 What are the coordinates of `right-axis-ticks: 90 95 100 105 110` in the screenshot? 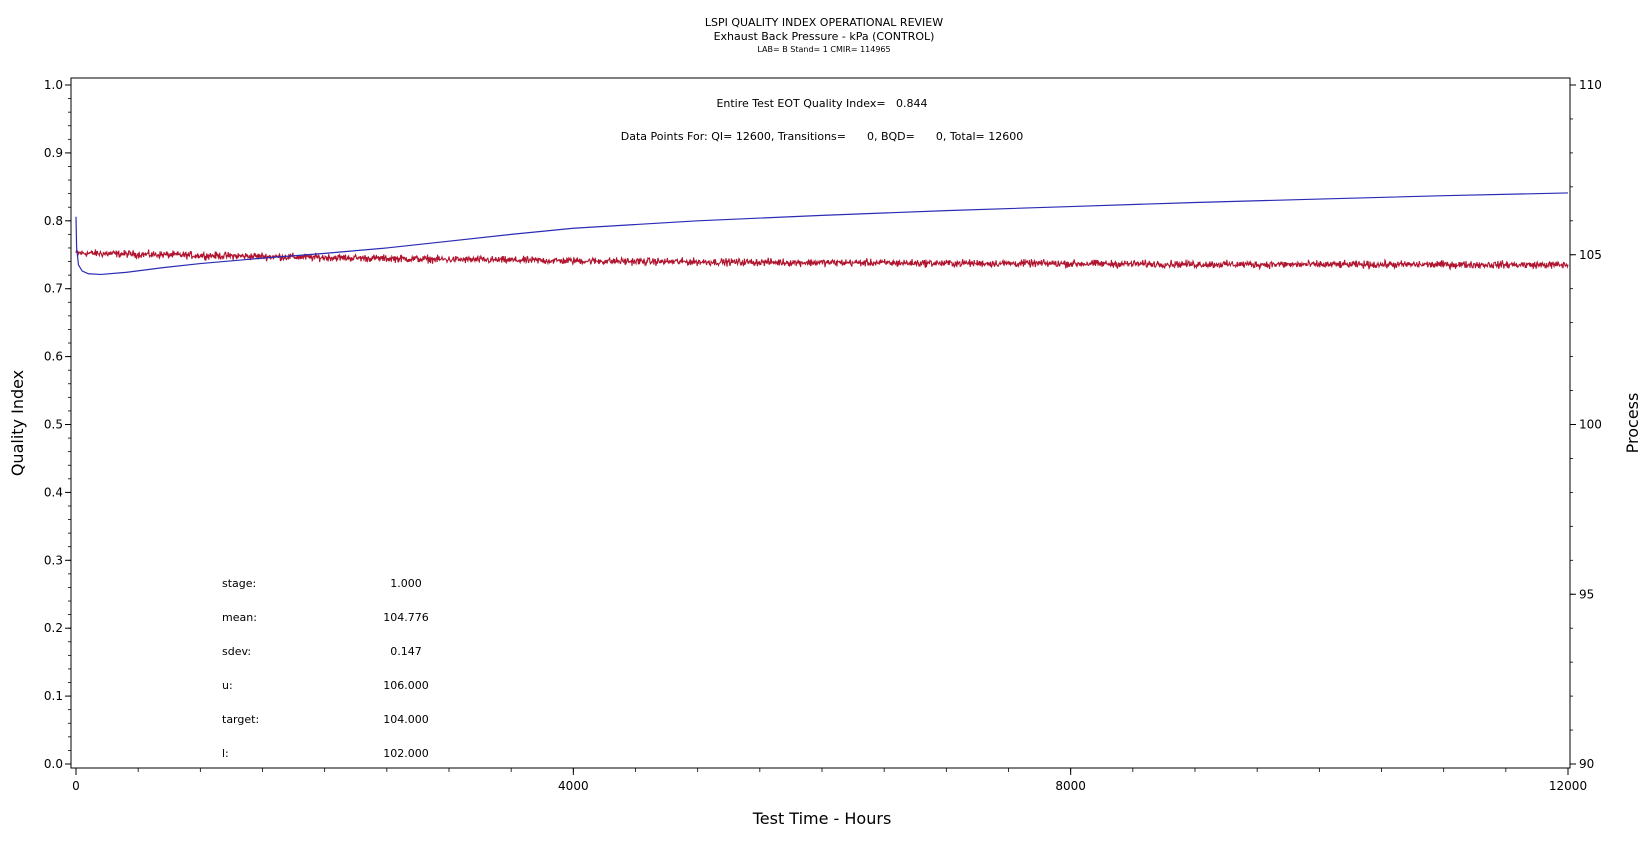 It's located at (1586, 424).